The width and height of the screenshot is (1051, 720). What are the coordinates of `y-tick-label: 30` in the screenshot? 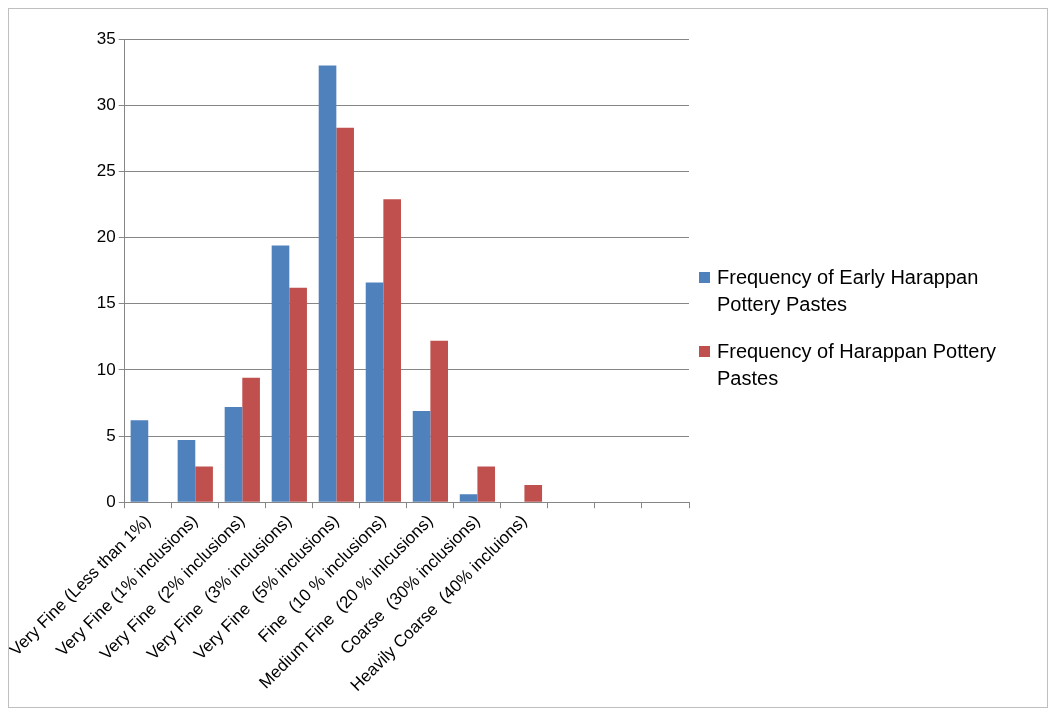 It's located at (106, 104).